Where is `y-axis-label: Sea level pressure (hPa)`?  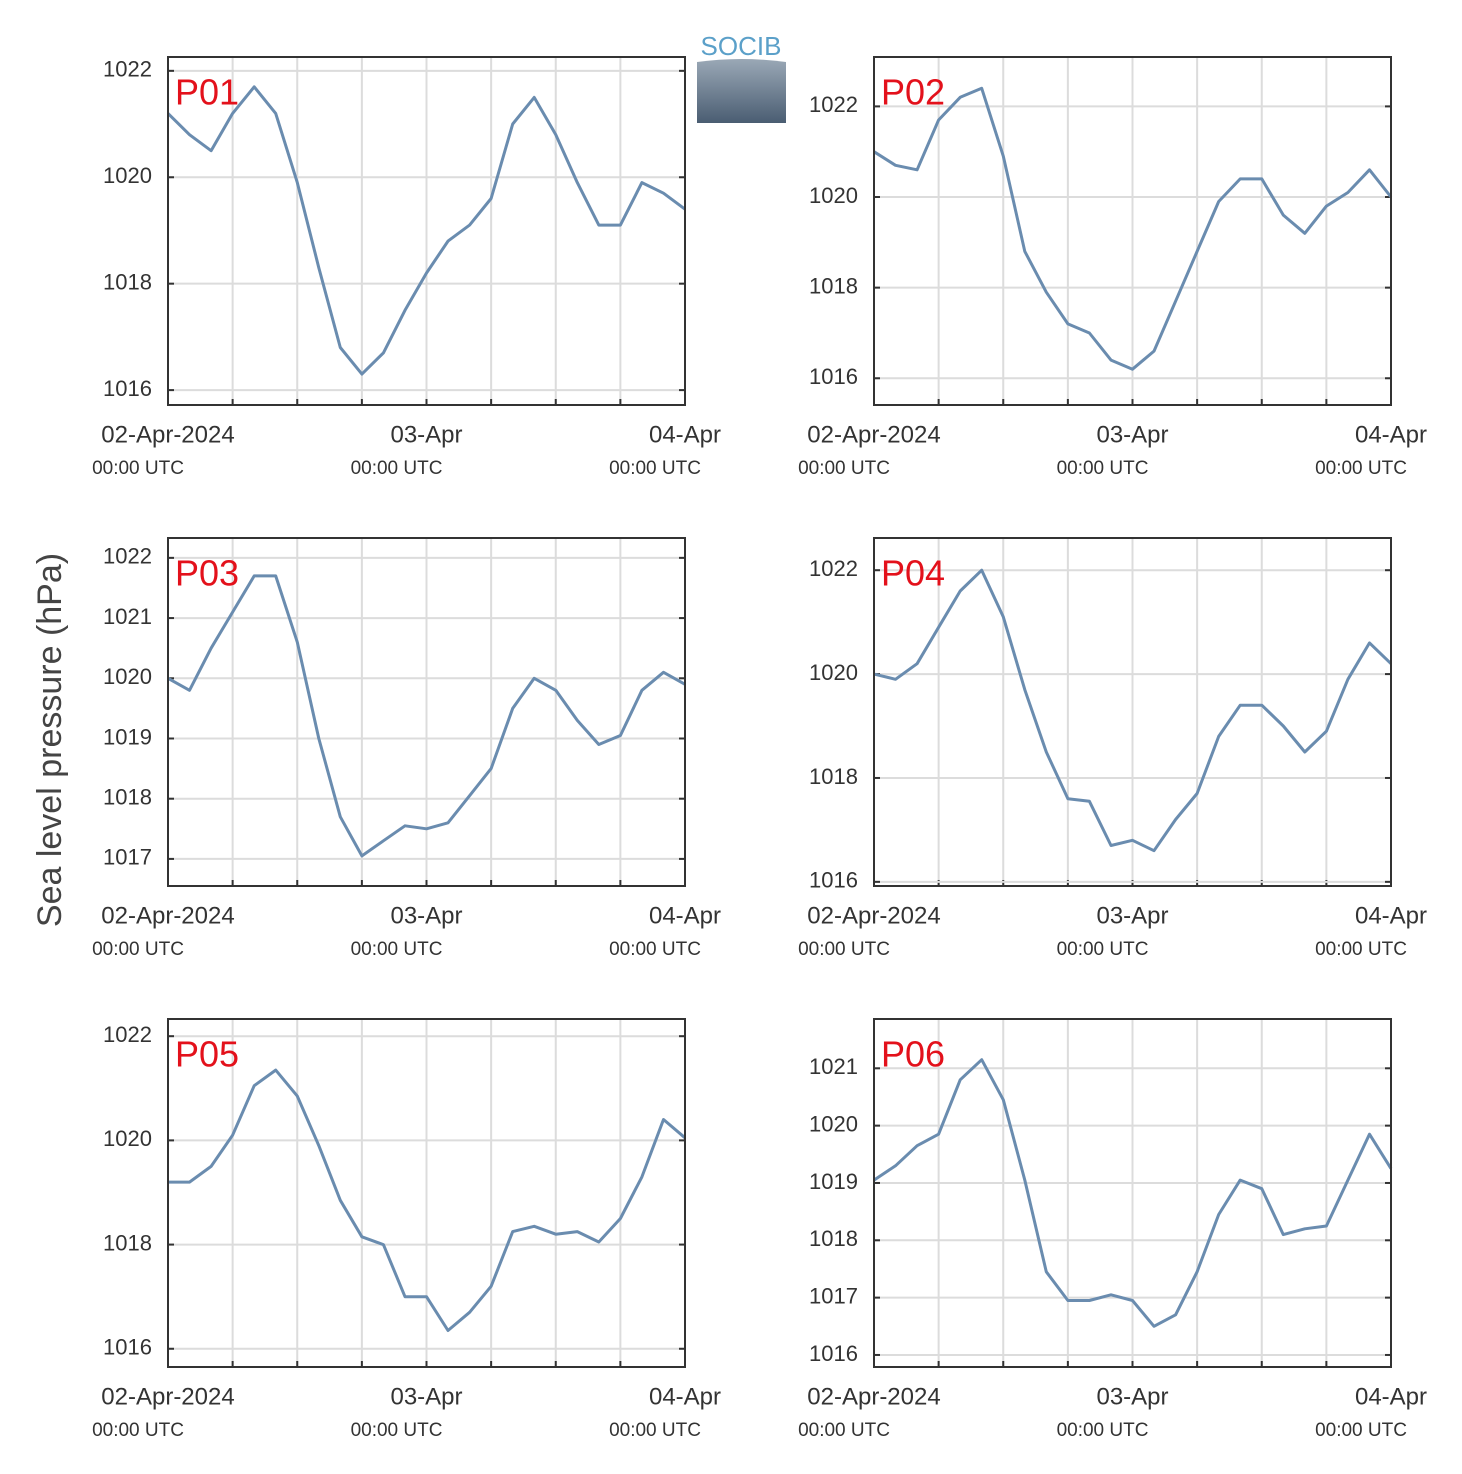
y-axis-label: Sea level pressure (hPa) is located at coordinates (50, 740).